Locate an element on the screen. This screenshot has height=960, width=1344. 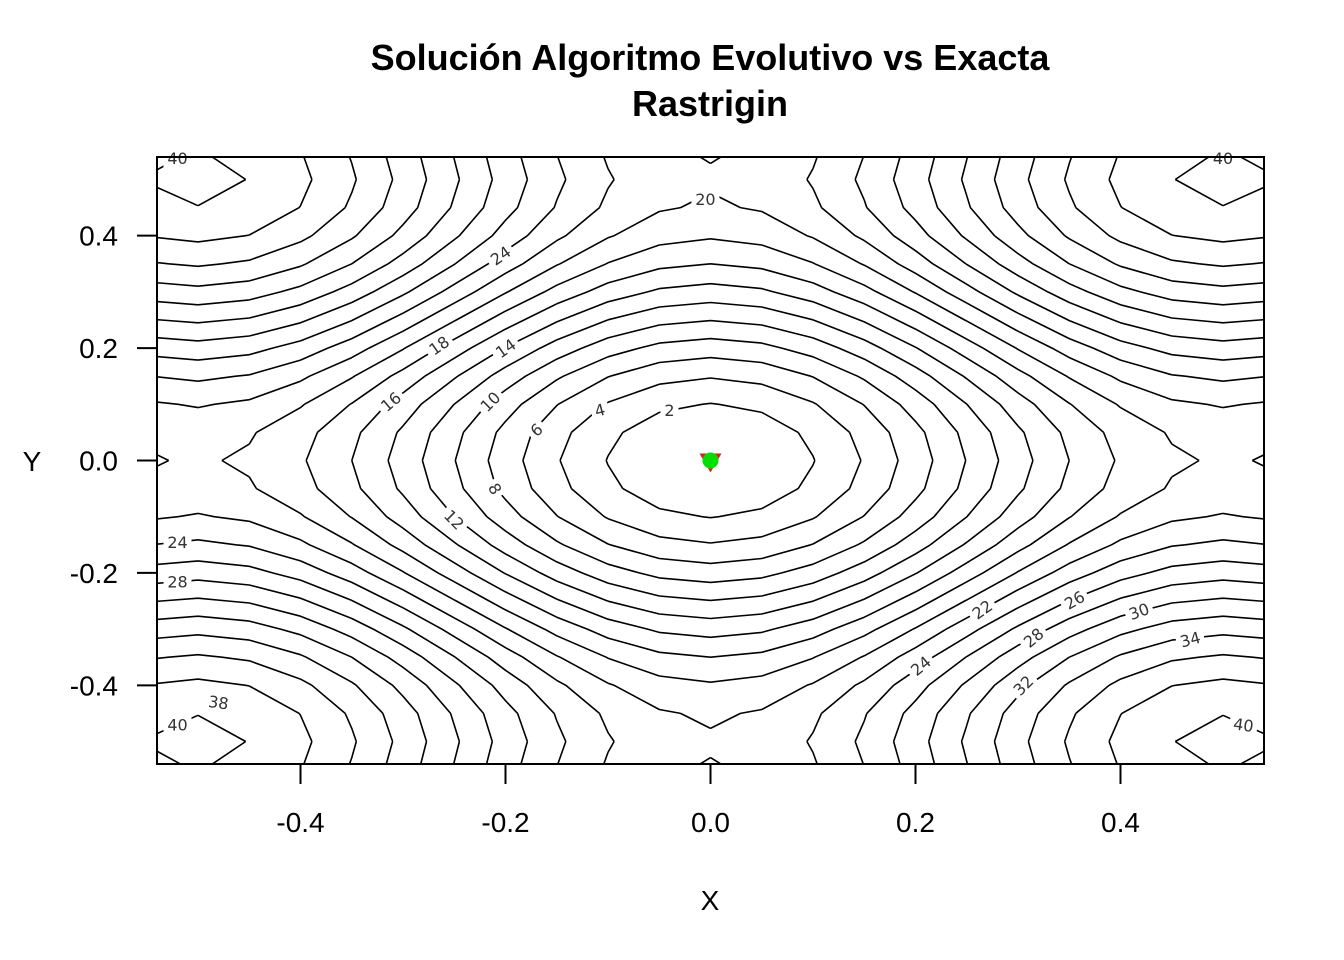
y-tick-label: 0.0 is located at coordinates (98, 461).